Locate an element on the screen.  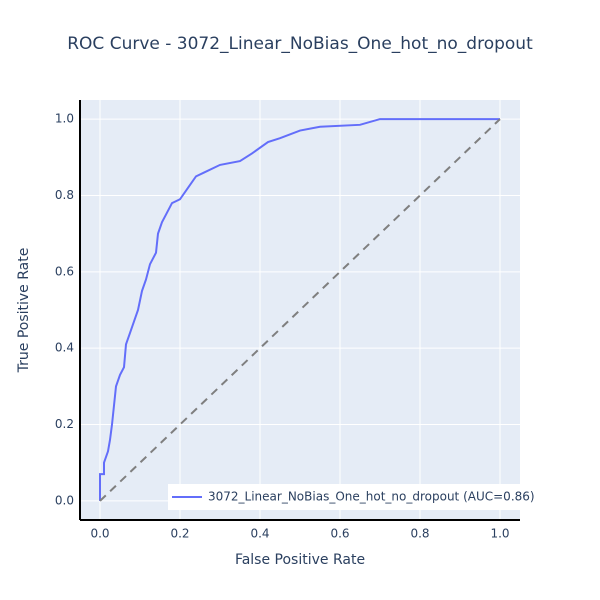
y-axis-title: True Positive Rate is located at coordinates (24, 311).